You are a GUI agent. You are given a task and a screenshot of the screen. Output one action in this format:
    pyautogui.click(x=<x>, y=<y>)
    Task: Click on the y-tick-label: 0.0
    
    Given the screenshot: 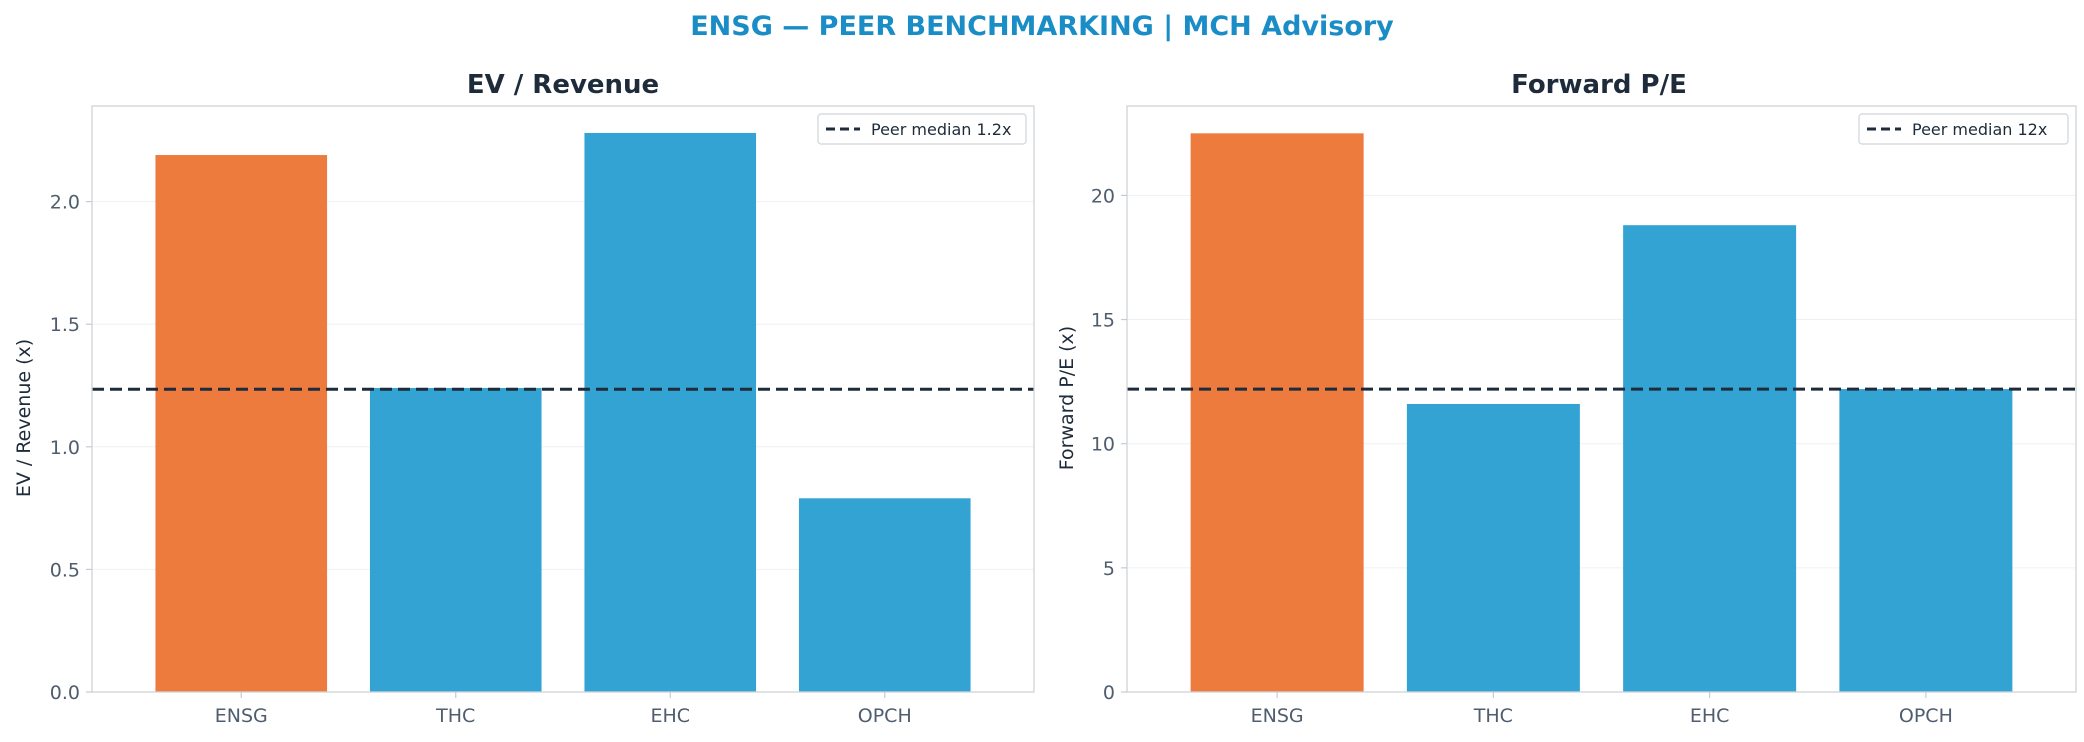 What is the action you would take?
    pyautogui.click(x=65, y=693)
    